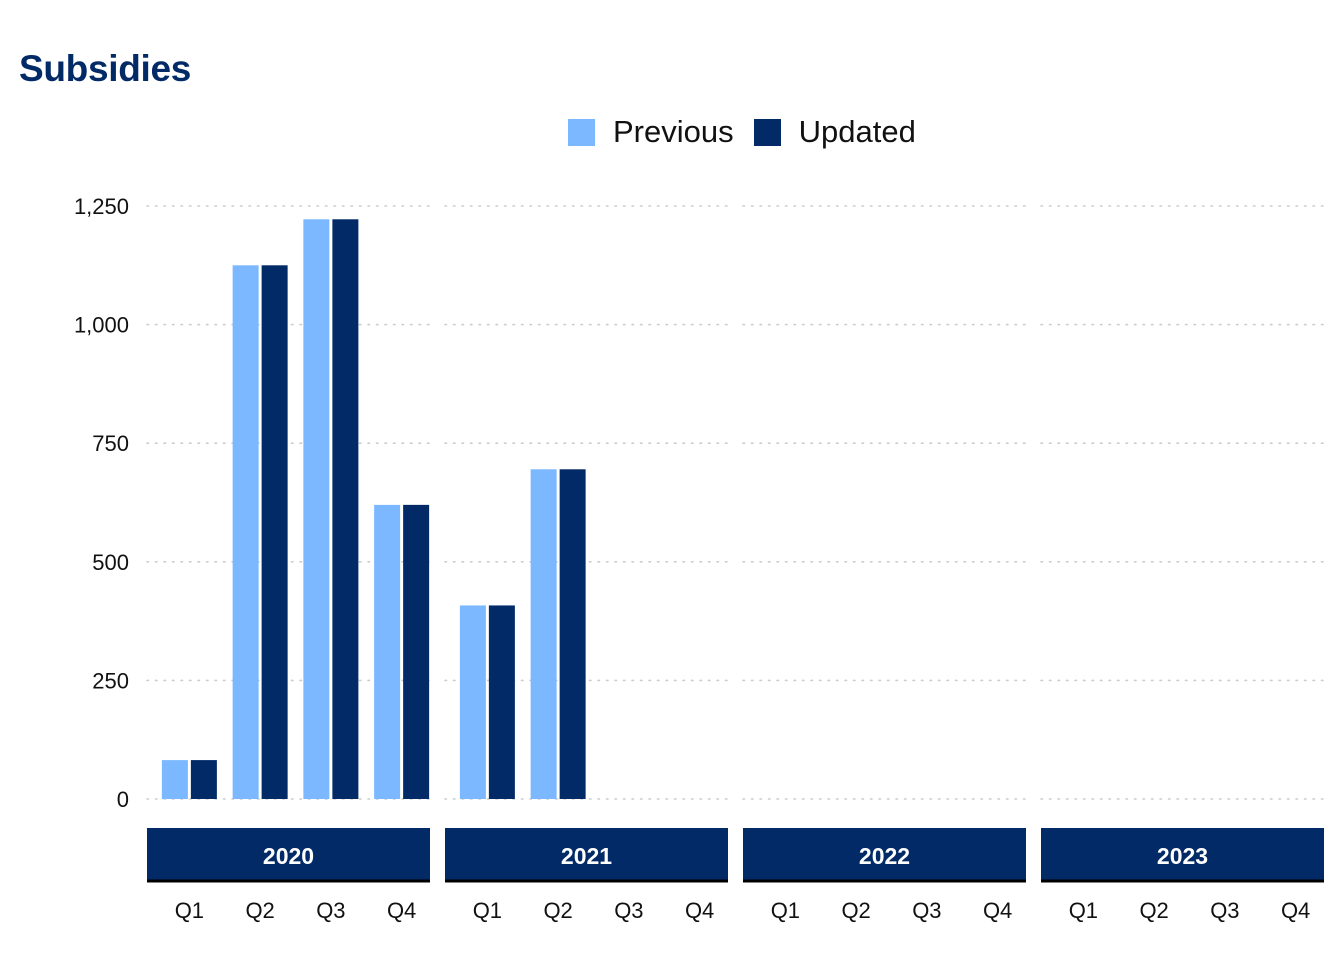 The image size is (1344, 960). What do you see at coordinates (673, 131) in the screenshot?
I see `legend-label-previous: Previous` at bounding box center [673, 131].